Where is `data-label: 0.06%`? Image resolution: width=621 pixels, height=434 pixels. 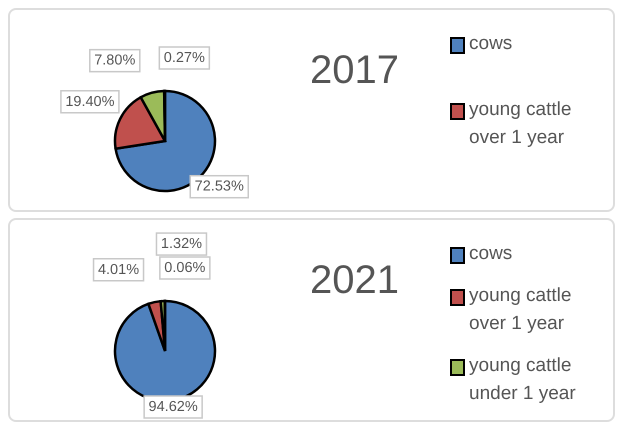 data-label: 0.06% is located at coordinates (185, 268).